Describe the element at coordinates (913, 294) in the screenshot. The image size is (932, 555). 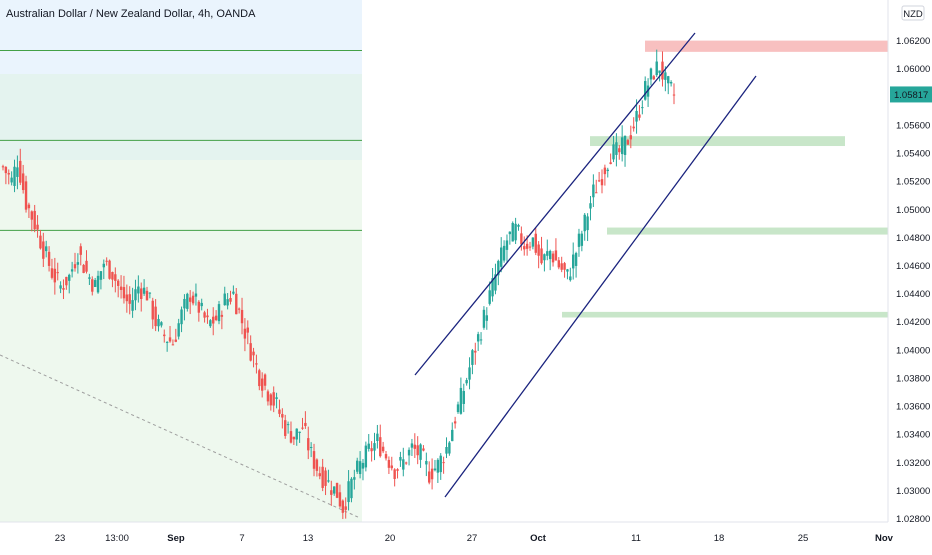
I see `y-tick-label: 1.04400` at that location.